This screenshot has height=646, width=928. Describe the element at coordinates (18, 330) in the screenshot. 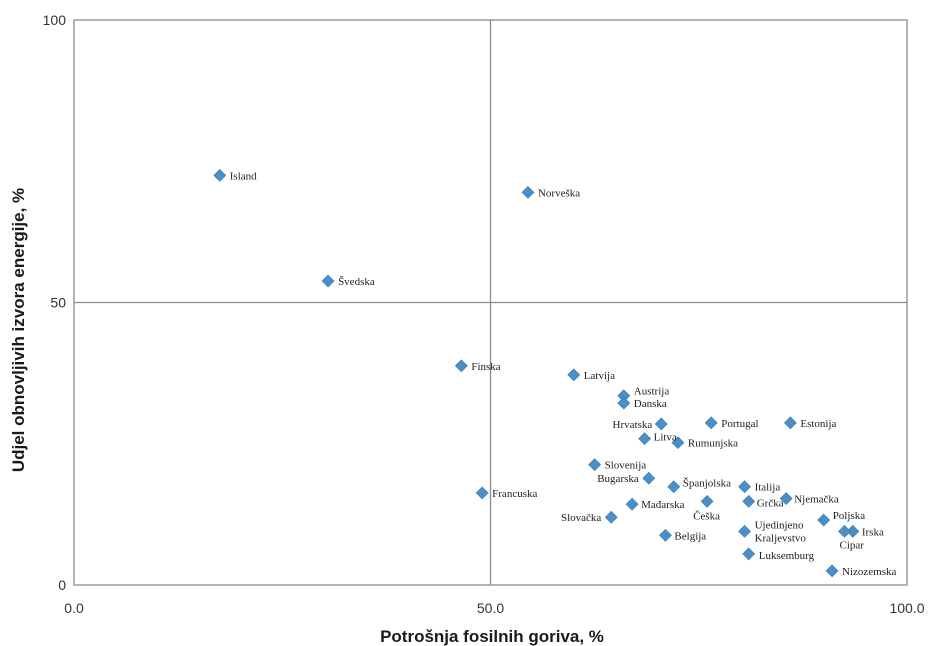

I see `y-axis-title: Udjel obnovljivih izvora energije, %` at that location.